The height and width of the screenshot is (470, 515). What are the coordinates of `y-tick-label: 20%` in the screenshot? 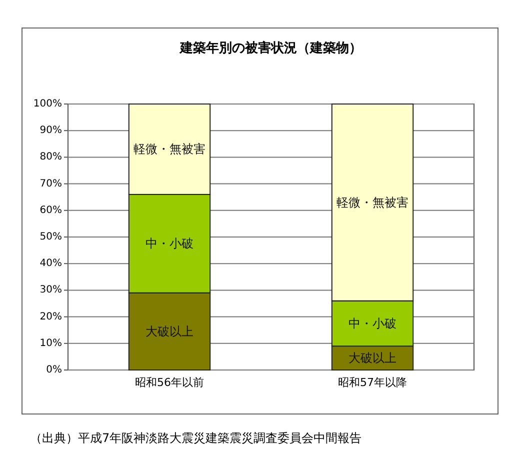 It's located at (51, 316).